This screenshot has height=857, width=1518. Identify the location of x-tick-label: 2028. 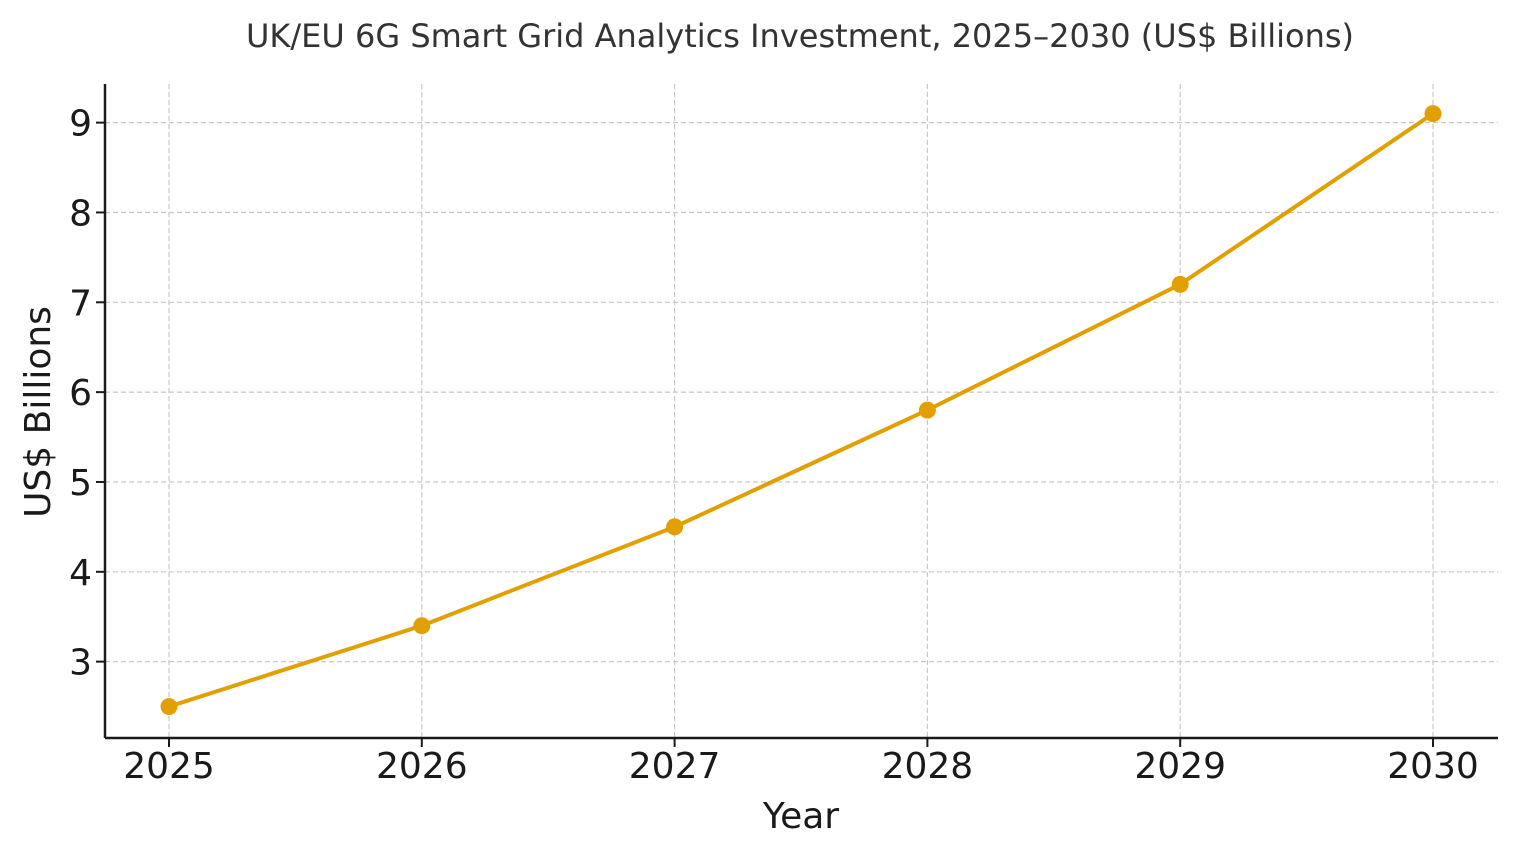
(928, 766).